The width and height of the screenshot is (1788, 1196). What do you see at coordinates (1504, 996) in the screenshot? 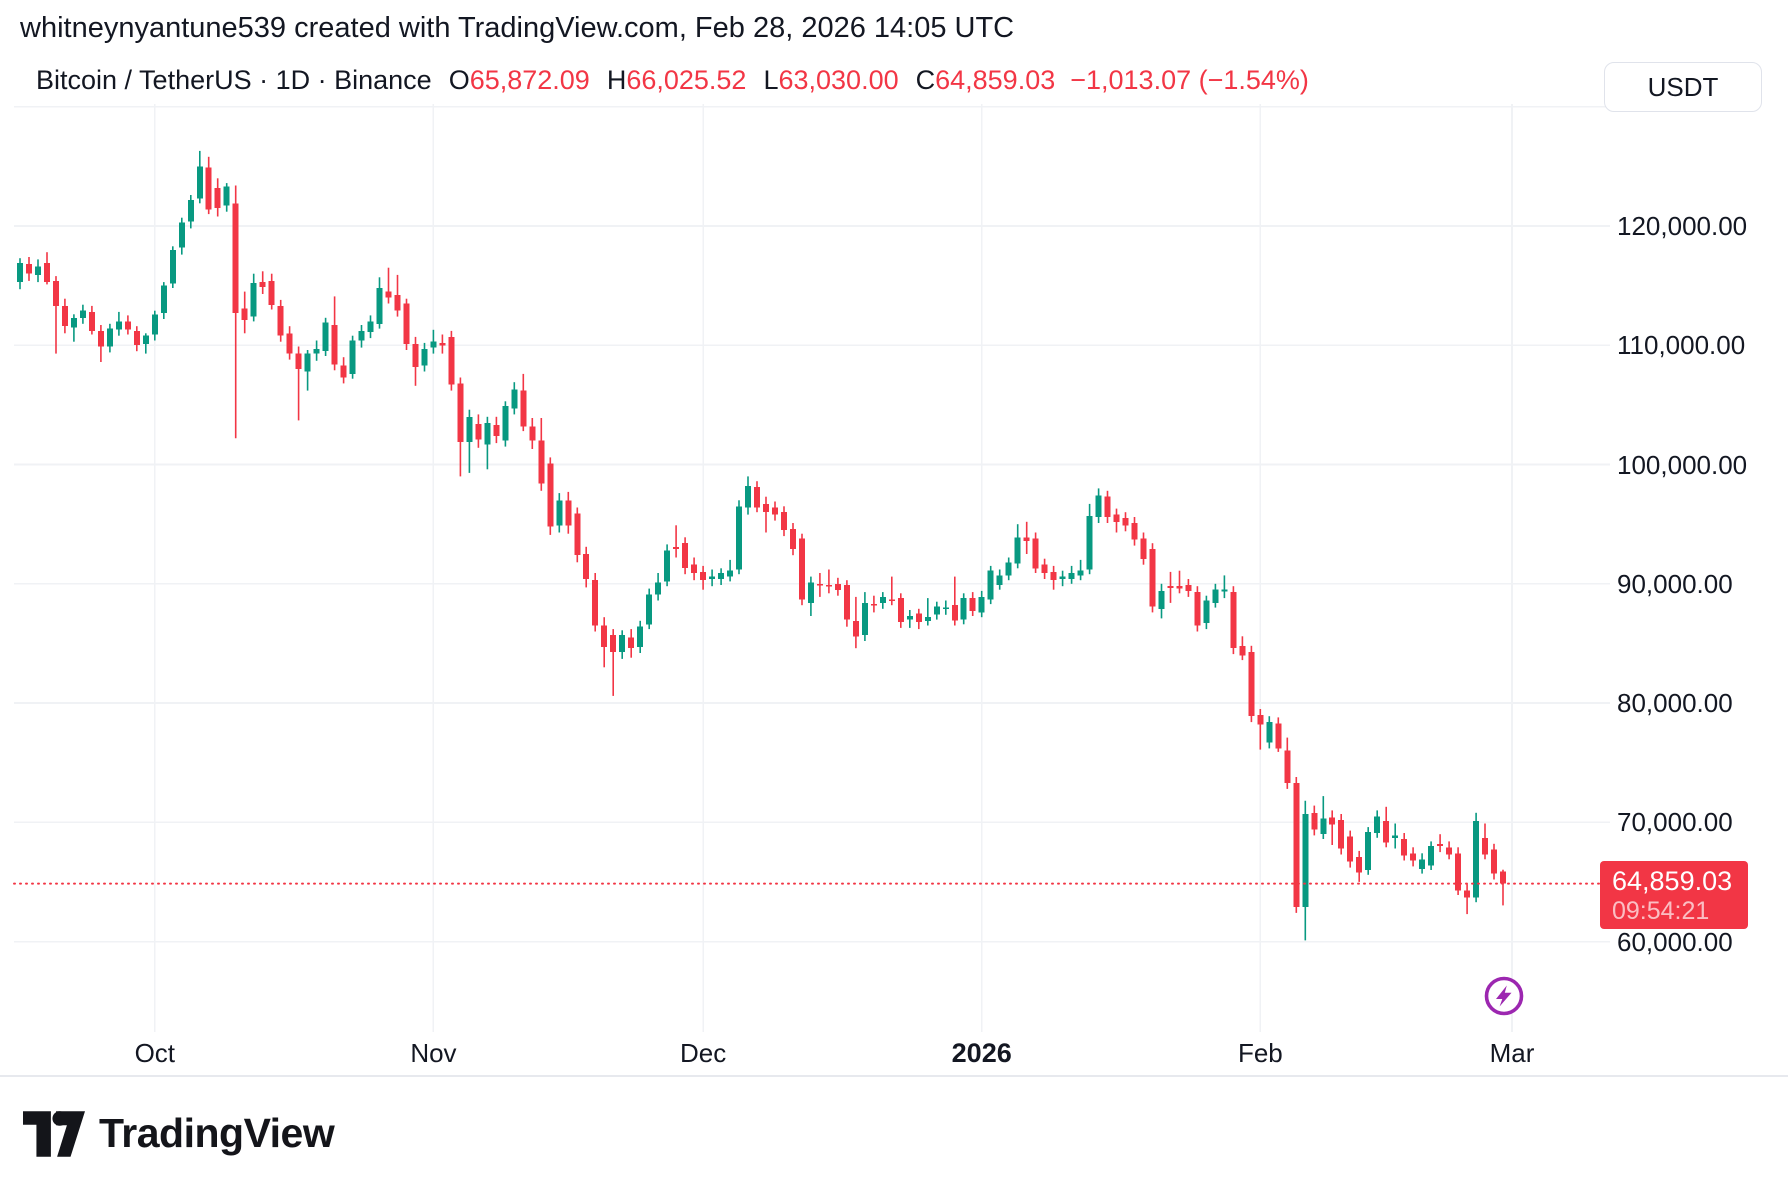
I see `boost-icon` at bounding box center [1504, 996].